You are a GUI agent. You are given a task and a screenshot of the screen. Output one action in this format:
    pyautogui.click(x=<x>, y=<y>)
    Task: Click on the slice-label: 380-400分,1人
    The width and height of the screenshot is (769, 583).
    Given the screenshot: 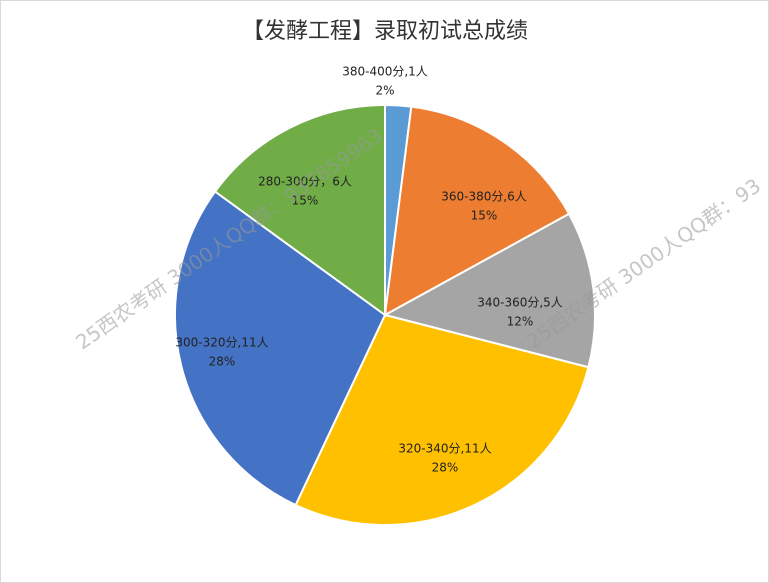 What is the action you would take?
    pyautogui.click(x=385, y=72)
    